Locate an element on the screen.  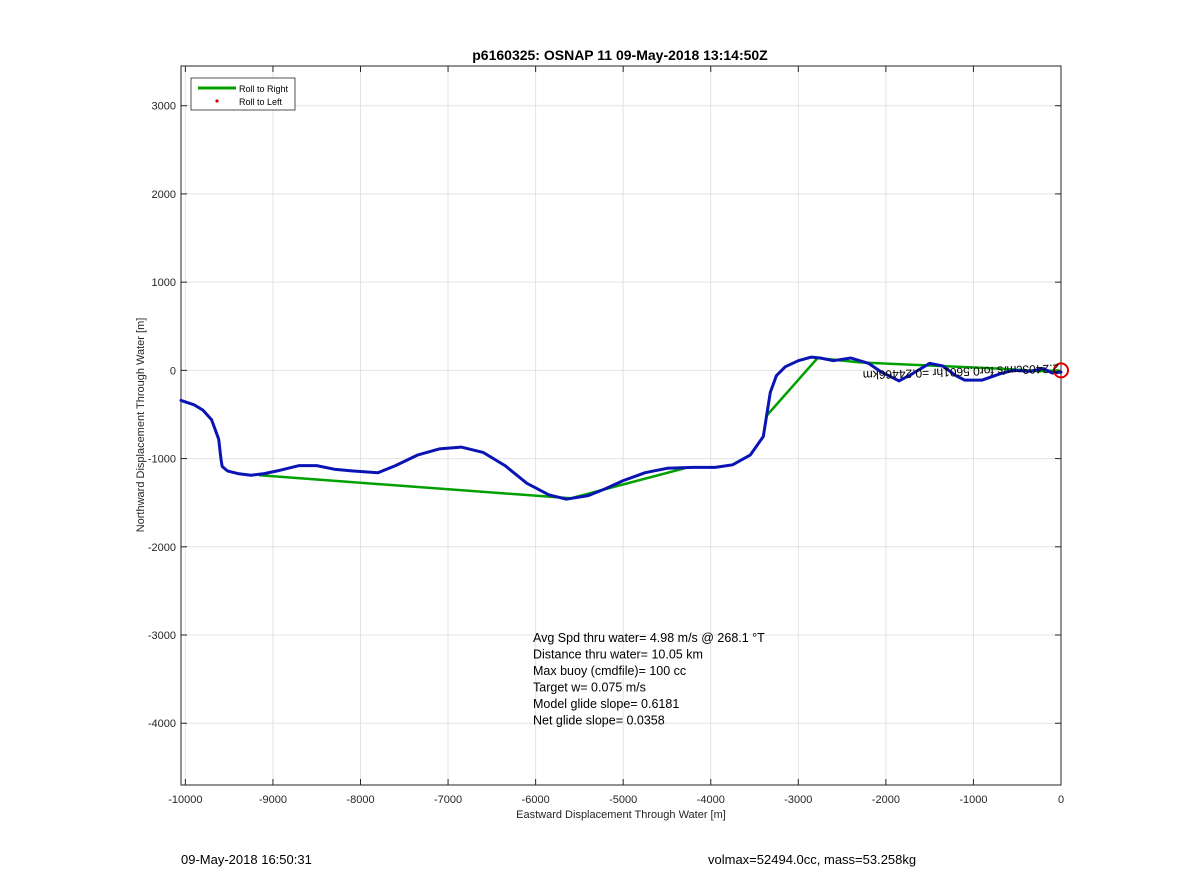
footer-summary: volmax=52494.0cc, mass=53.258kg is located at coordinates (812, 859).